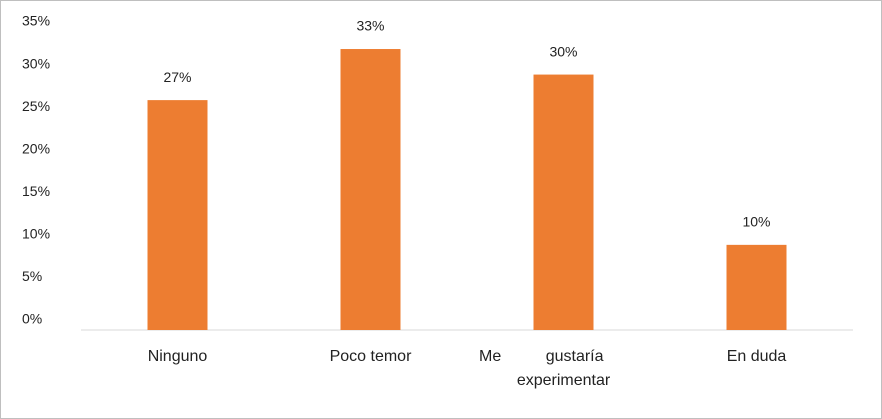 Image resolution: width=882 pixels, height=419 pixels. I want to click on x-tick-label: Poco temor, so click(371, 356).